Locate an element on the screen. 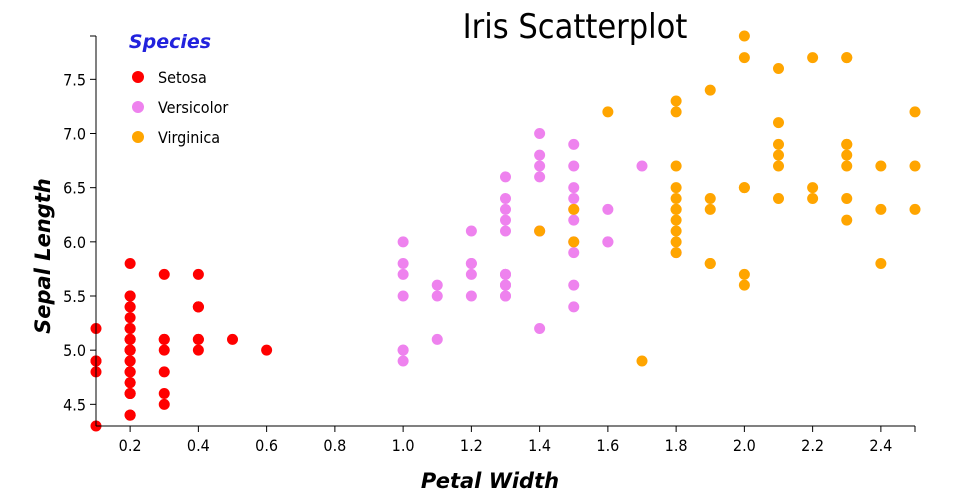 Image resolution: width=960 pixels, height=500 pixels. legend-title: Species is located at coordinates (170, 42).